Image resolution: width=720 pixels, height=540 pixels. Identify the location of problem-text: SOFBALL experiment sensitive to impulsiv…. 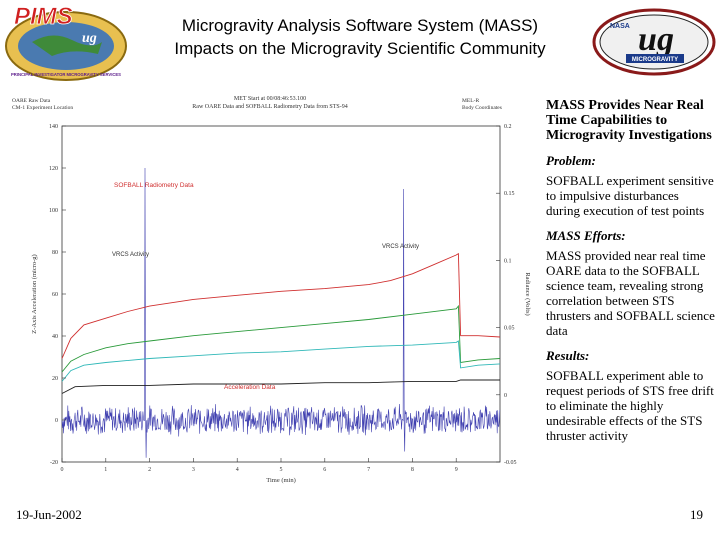
(630, 195).